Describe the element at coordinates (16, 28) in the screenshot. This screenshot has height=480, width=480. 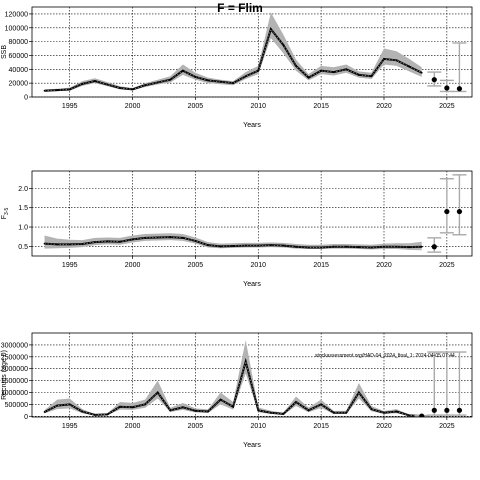
I see `chart-0-ytick-label: 100000` at that location.